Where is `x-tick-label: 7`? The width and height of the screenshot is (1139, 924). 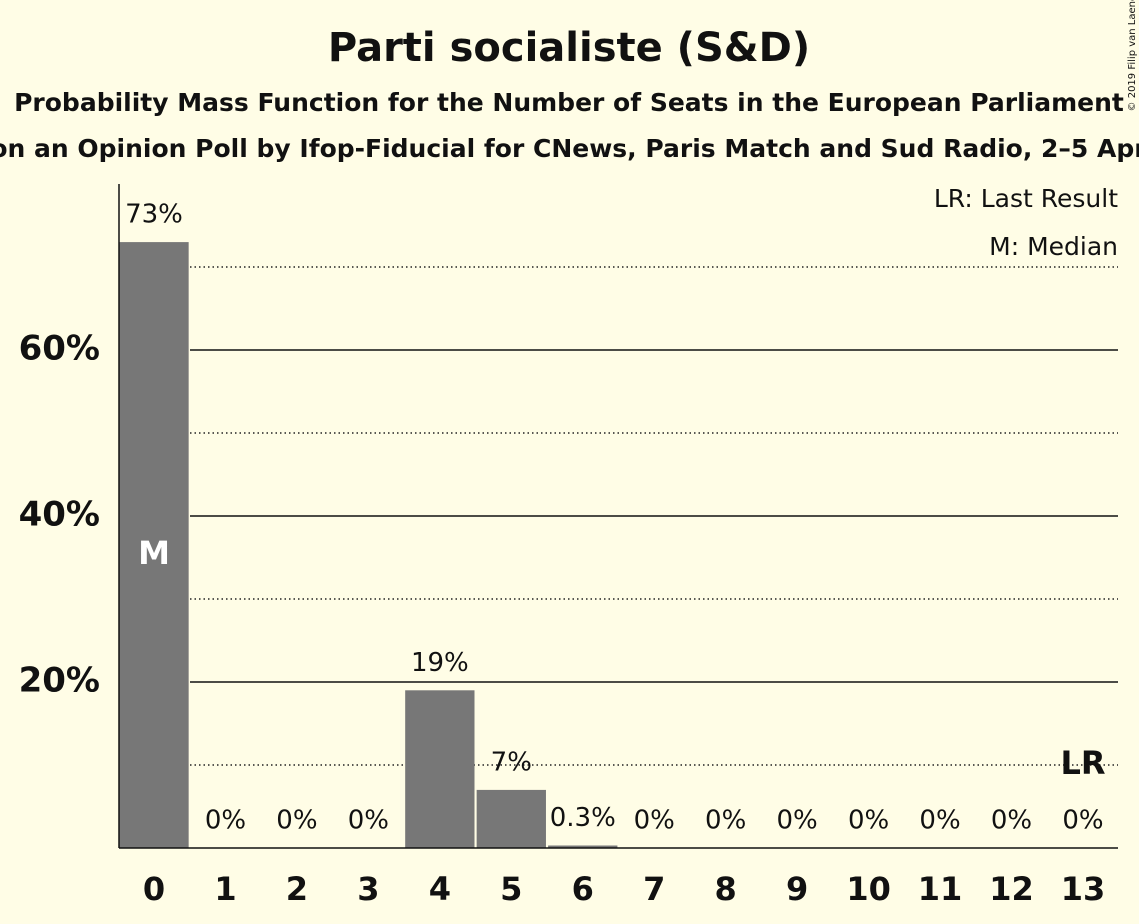
x-tick-label: 7 is located at coordinates (654, 889).